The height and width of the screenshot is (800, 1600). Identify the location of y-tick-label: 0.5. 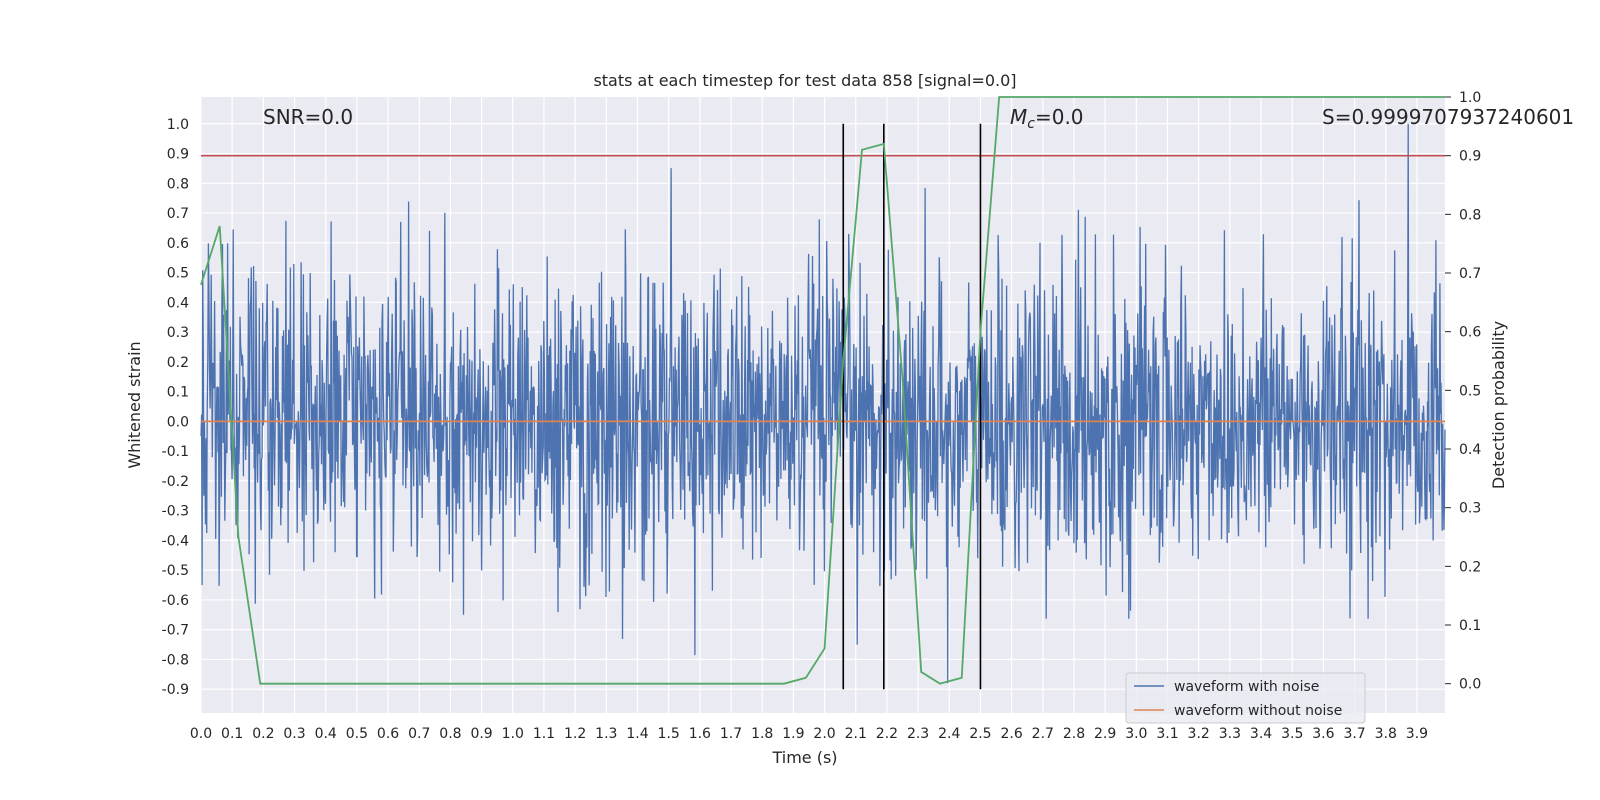
(178, 274).